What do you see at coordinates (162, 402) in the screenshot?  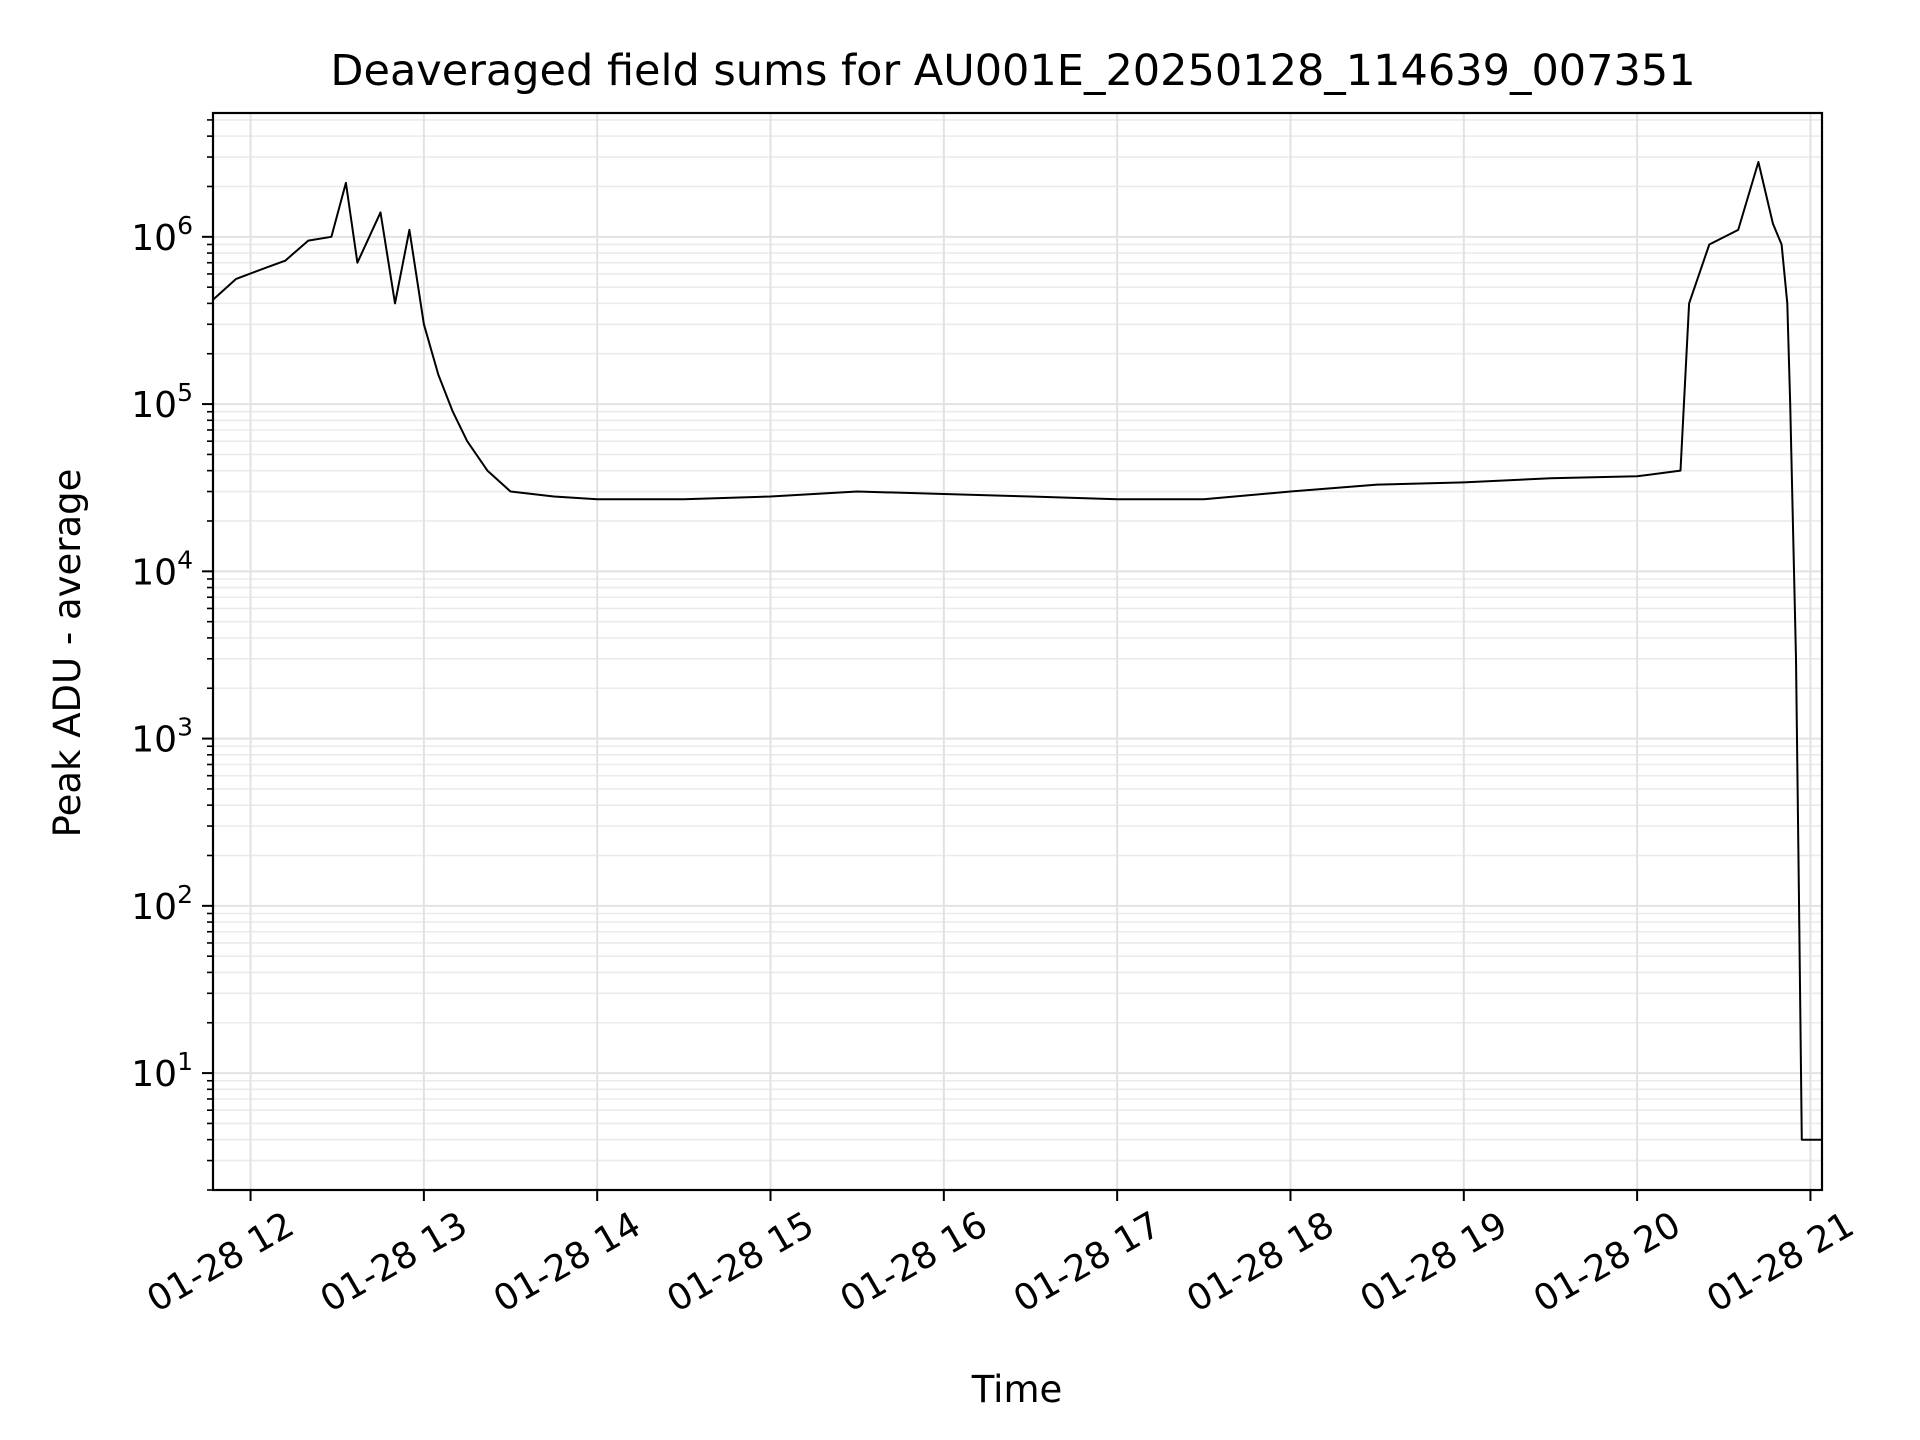 I see `y-tick-label: 10⁵` at bounding box center [162, 402].